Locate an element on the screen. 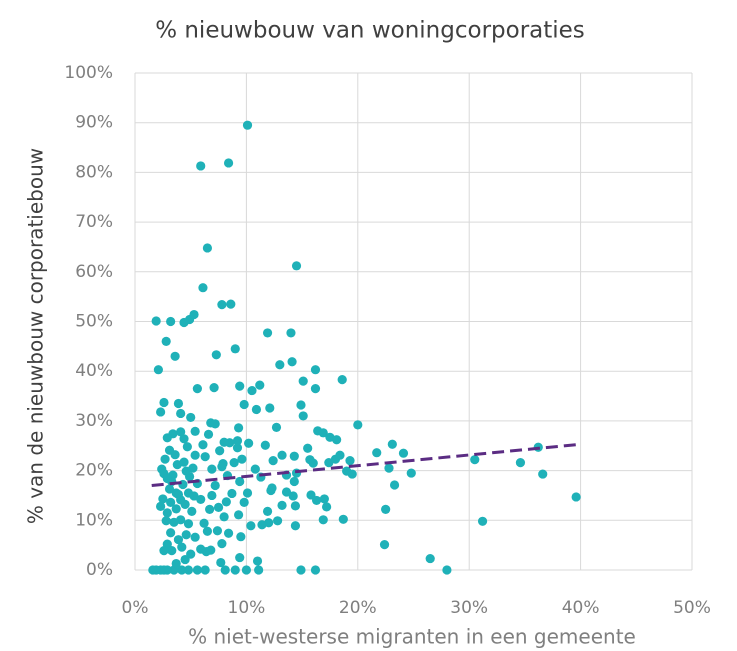 The width and height of the screenshot is (737, 651). chart-title: % nieuwbouw van woningcorporaties is located at coordinates (370, 31).